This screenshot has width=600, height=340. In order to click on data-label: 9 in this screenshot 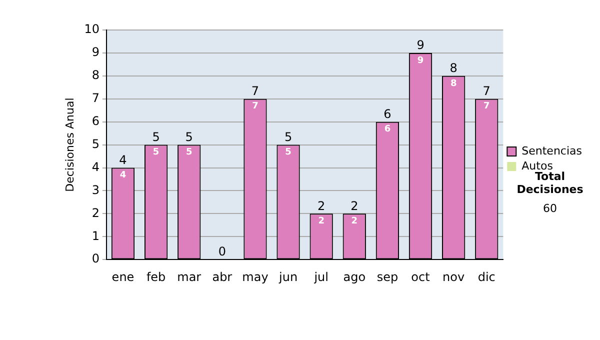, I will do `click(420, 61)`.